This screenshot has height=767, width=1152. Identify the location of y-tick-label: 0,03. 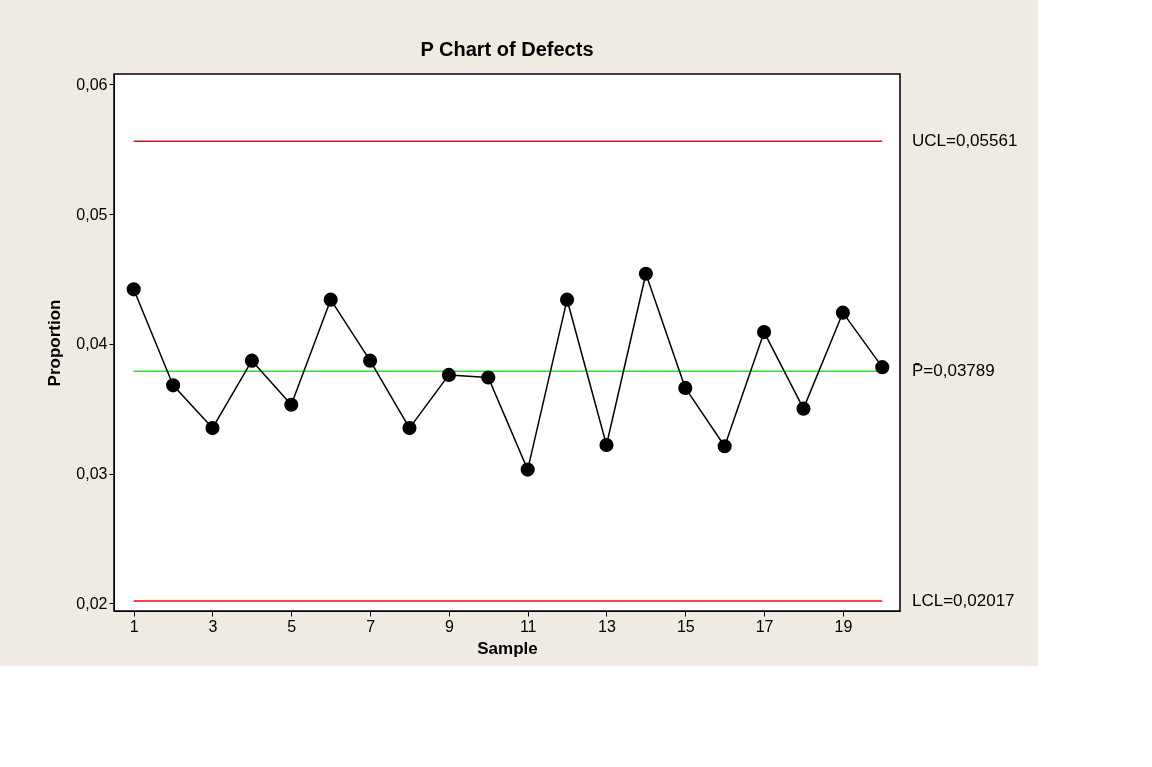
(92, 474).